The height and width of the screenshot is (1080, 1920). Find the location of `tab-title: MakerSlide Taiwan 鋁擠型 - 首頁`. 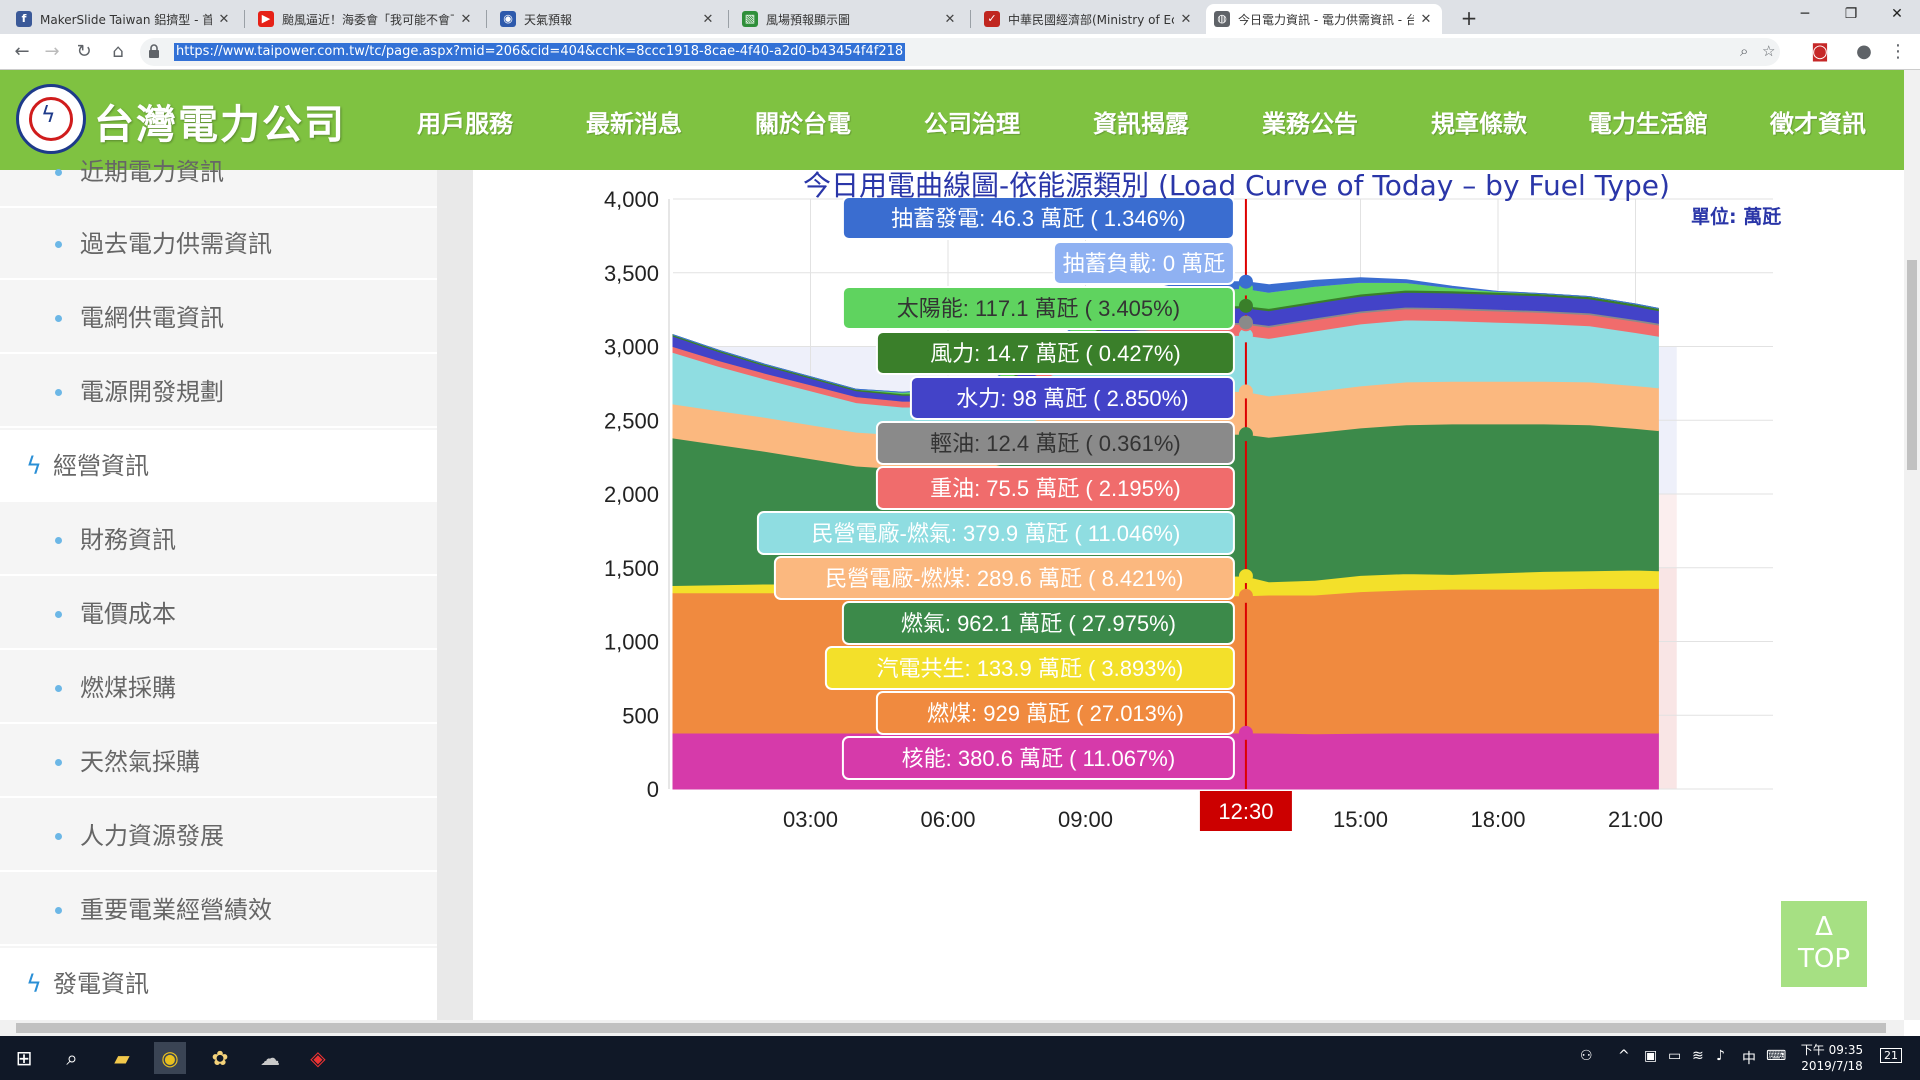

tab-title: MakerSlide Taiwan 鋁擠型 - 首頁 is located at coordinates (126, 19).